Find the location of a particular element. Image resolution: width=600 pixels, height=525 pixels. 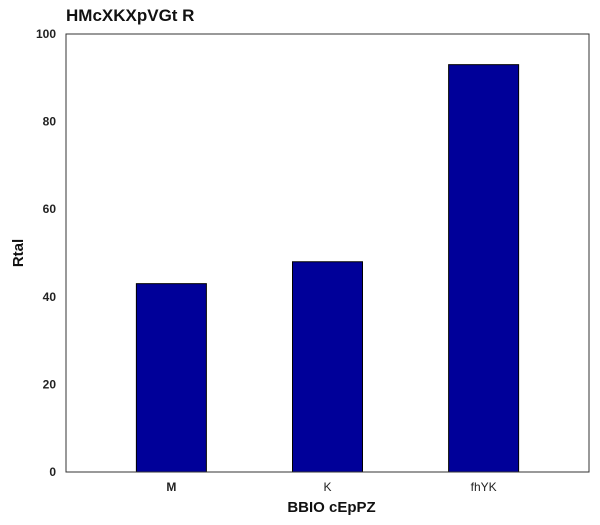

chart-title: HMcXKXpVGt R is located at coordinates (130, 15).